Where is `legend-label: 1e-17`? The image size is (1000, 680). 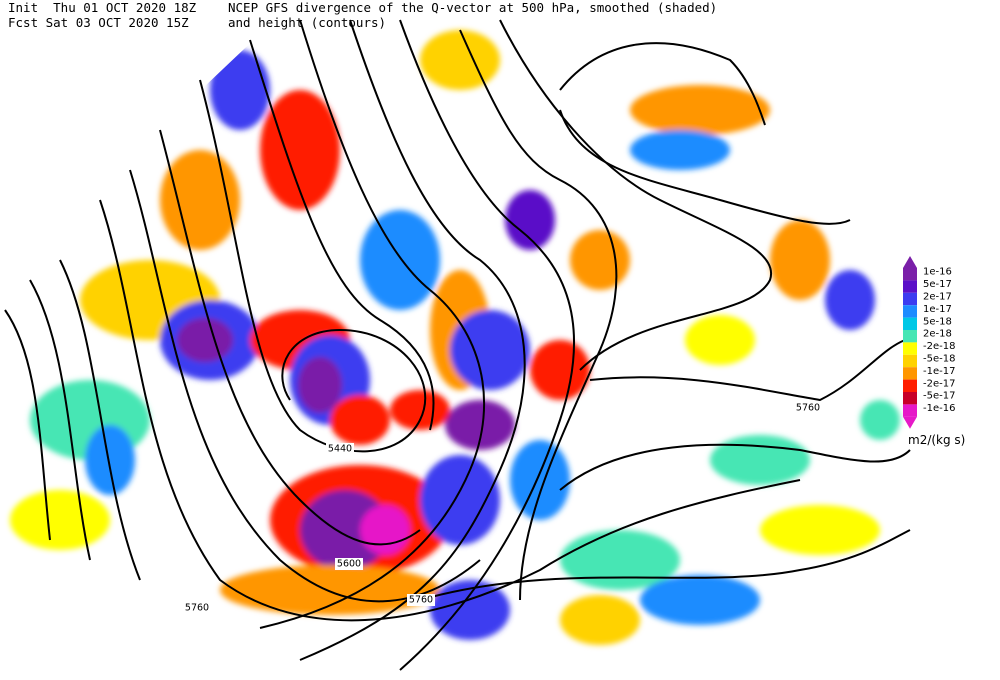
legend-label: 1e-17 is located at coordinates (937, 309).